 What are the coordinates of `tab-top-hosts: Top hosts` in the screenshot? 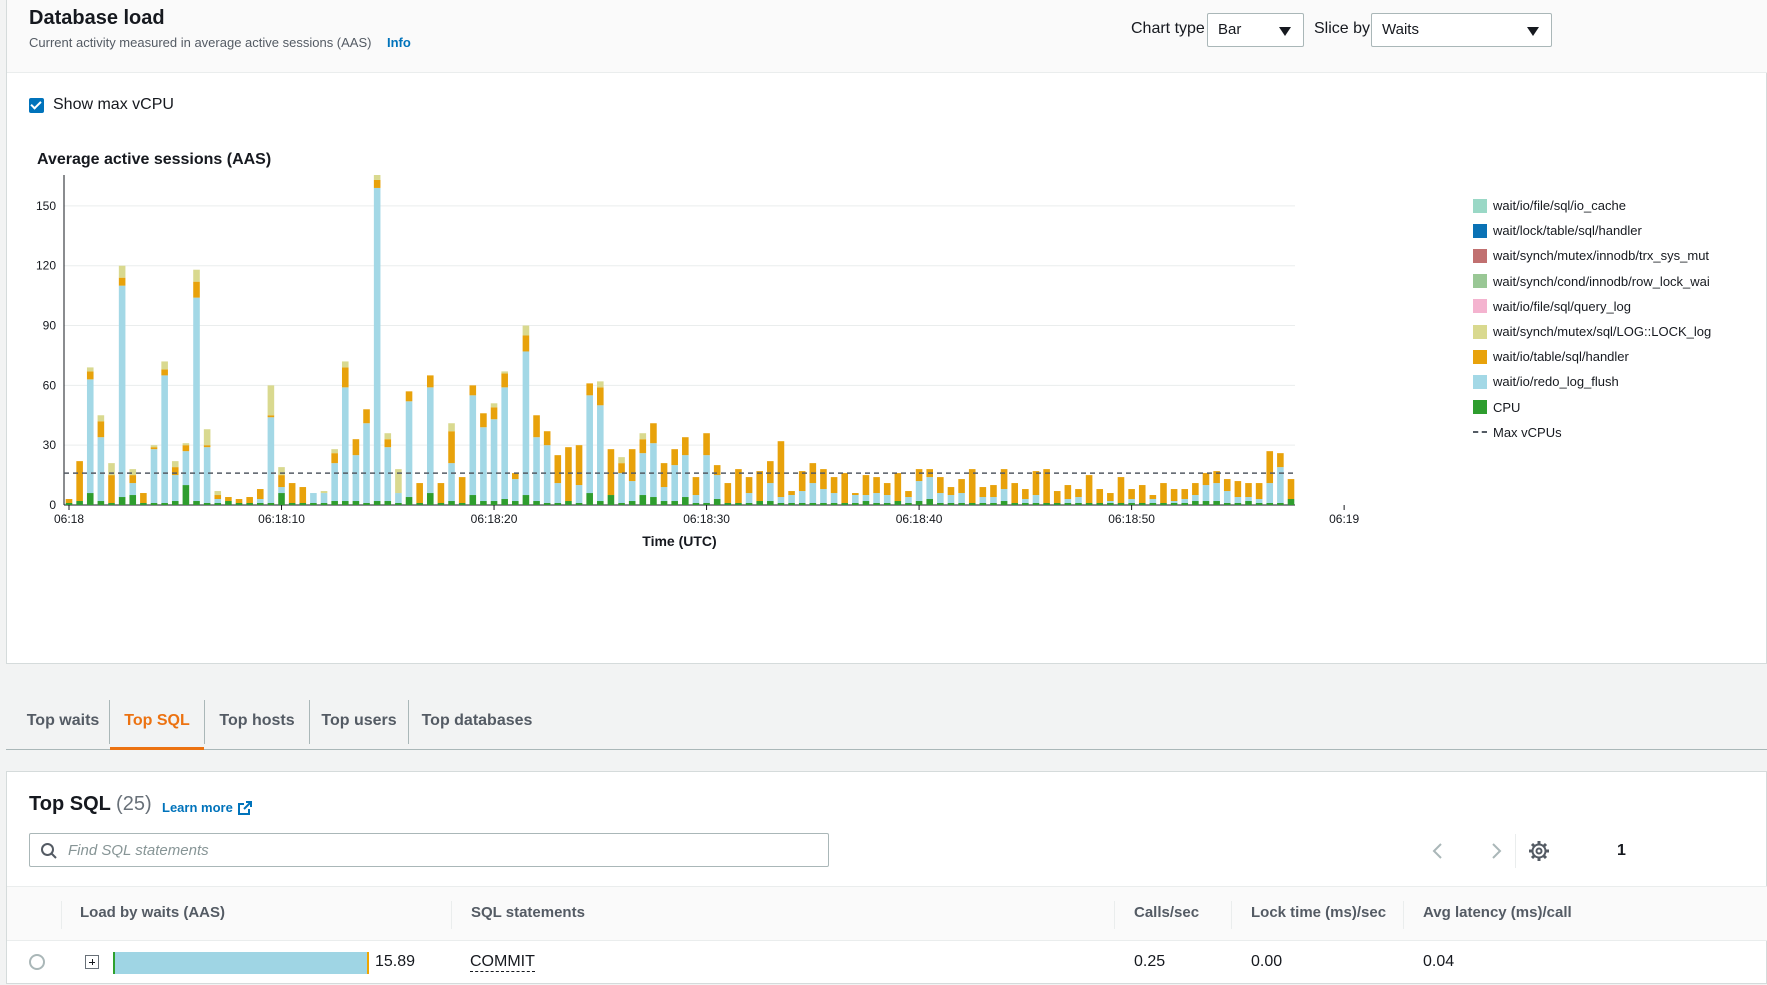 It's located at (257, 720).